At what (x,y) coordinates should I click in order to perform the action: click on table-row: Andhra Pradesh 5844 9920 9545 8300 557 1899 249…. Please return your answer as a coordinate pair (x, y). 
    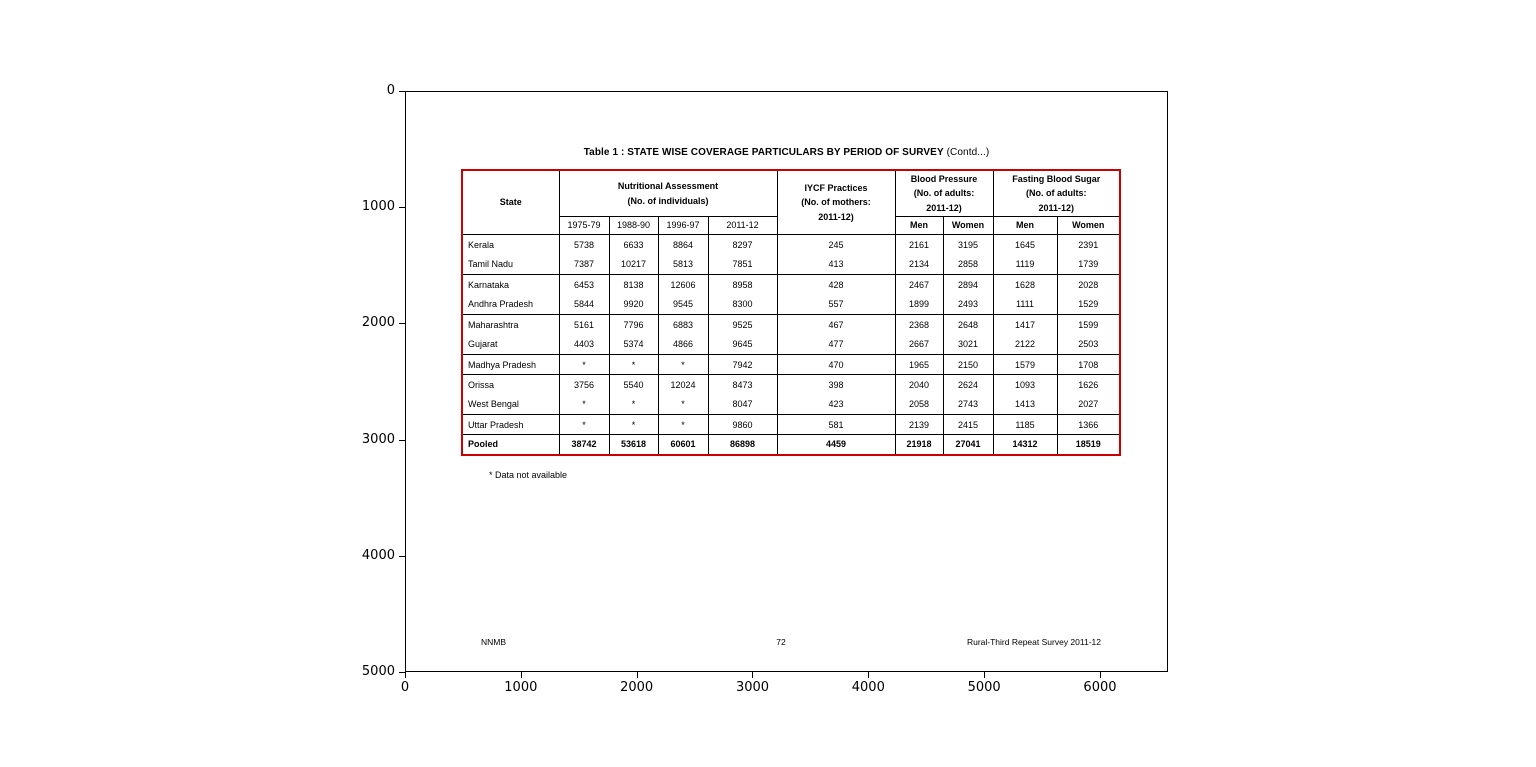
    Looking at the image, I should click on (791, 304).